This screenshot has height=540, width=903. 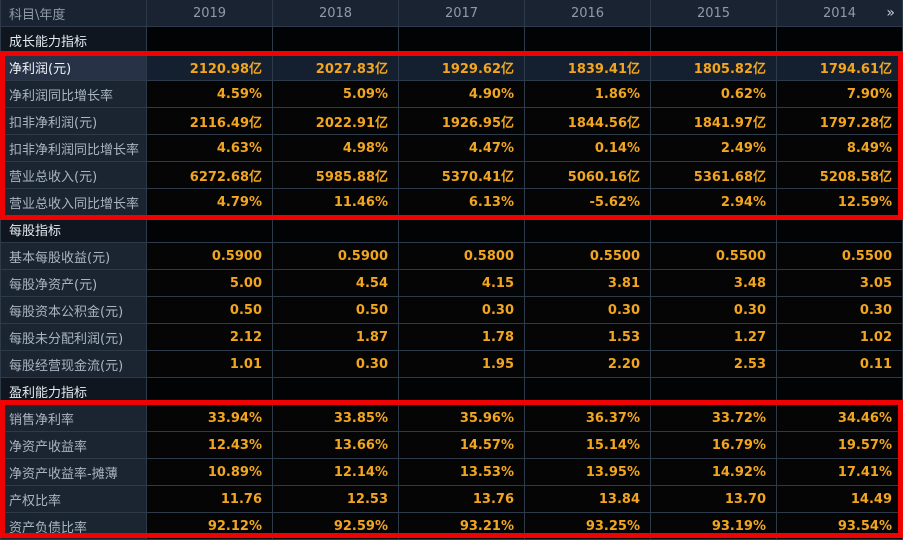 What do you see at coordinates (714, 364) in the screenshot?
I see `metric-value: 2.53` at bounding box center [714, 364].